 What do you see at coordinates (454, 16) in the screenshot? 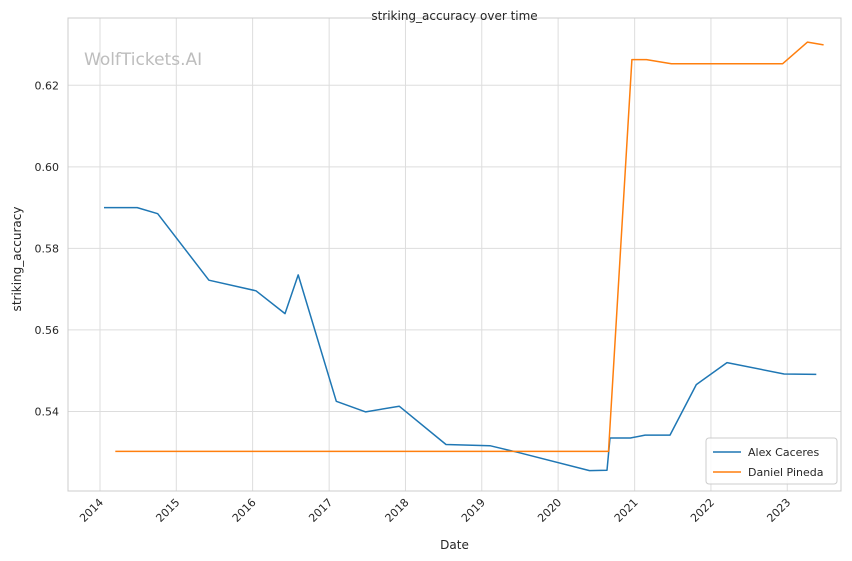
I see `chart-title: striking_accuracy over time` at bounding box center [454, 16].